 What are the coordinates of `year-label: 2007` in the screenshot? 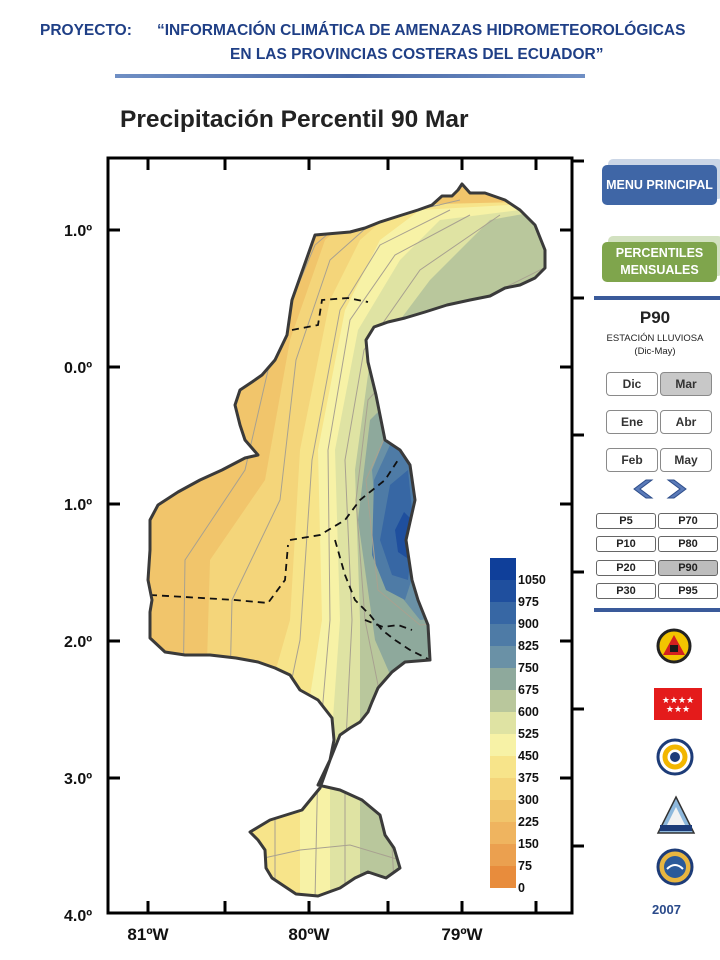 It's located at (666, 909).